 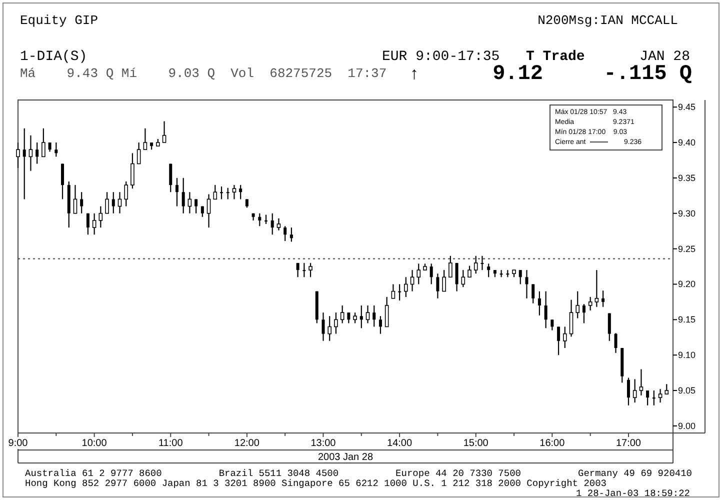 What do you see at coordinates (687, 319) in the screenshot?
I see `y-tick-label: 9.15` at bounding box center [687, 319].